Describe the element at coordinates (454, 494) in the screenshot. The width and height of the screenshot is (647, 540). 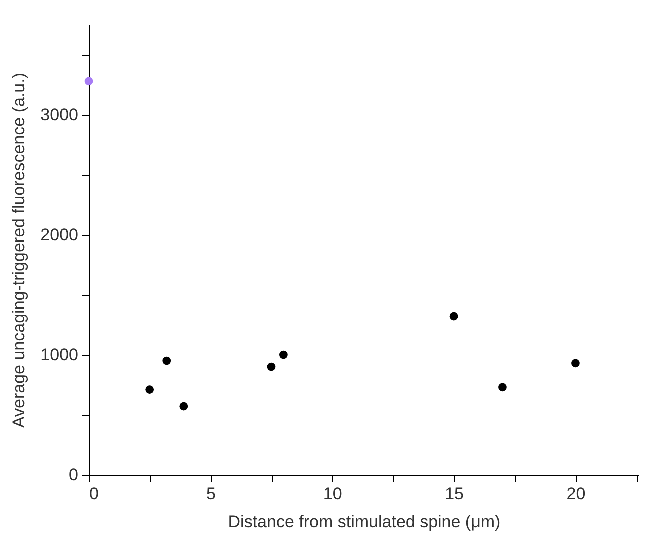
I see `x-tick-label: 15` at that location.